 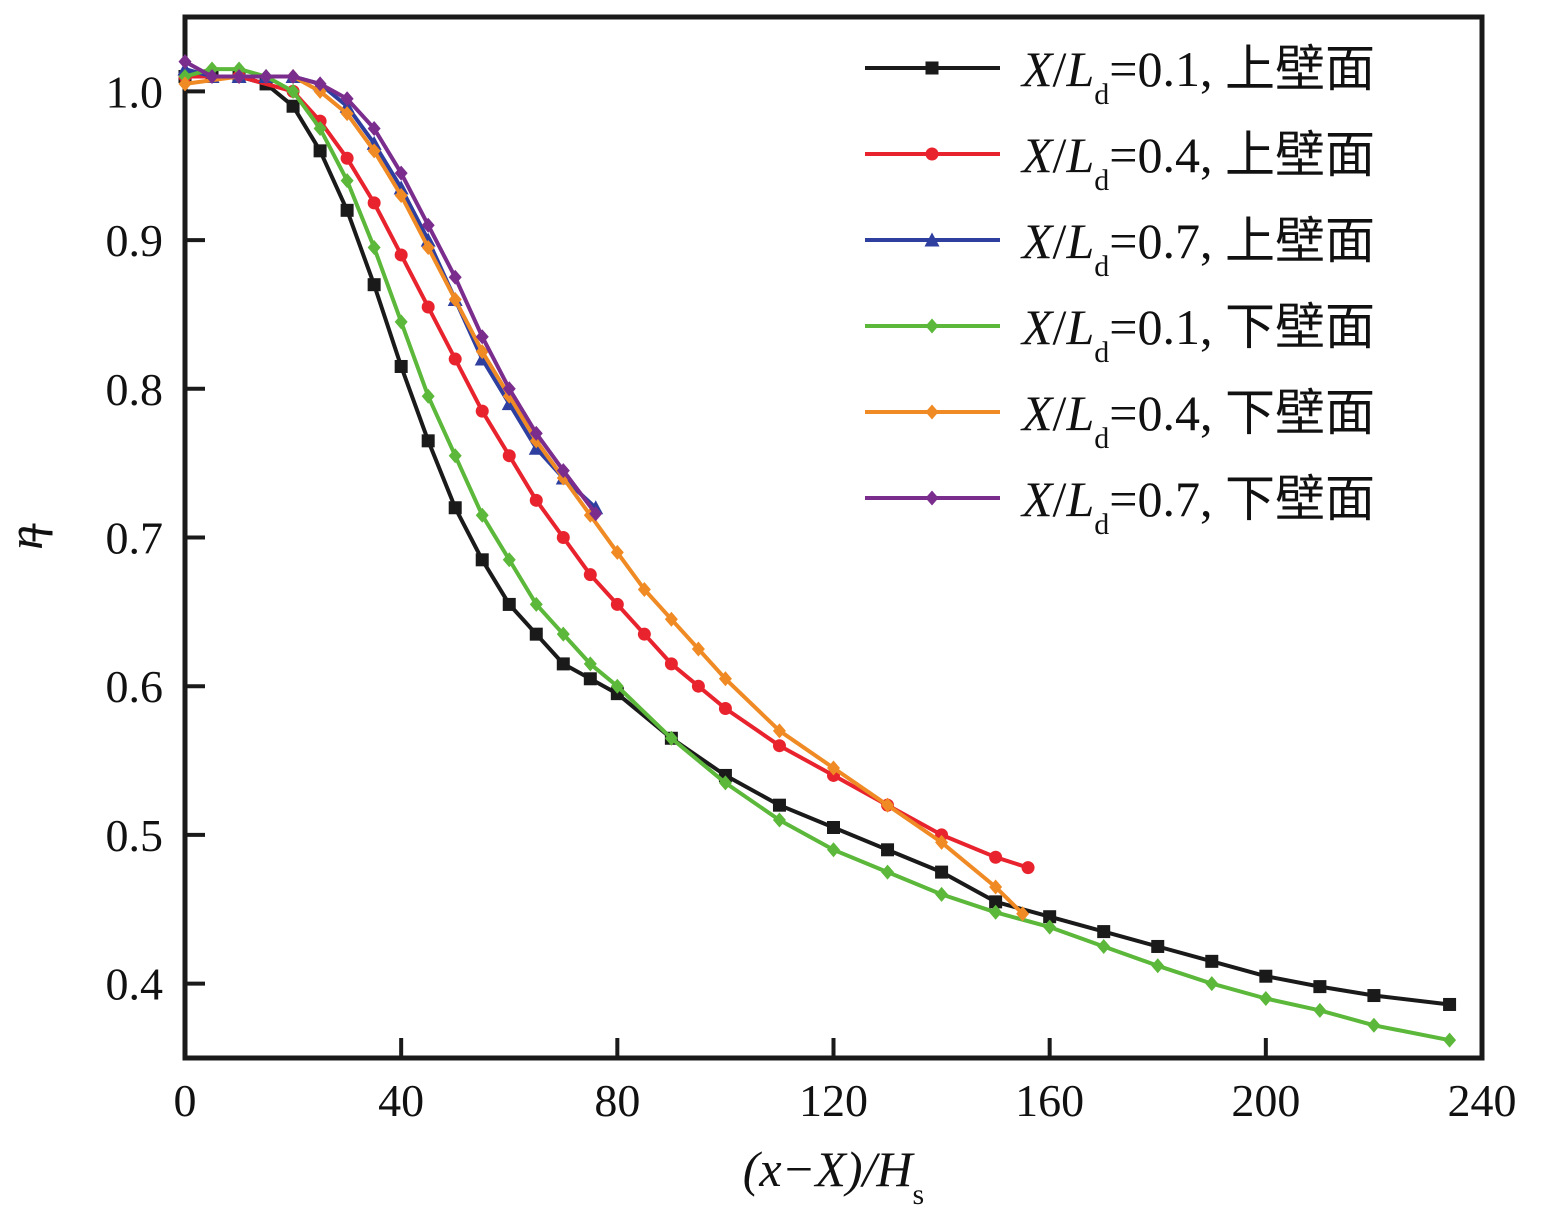 I want to click on x-tick-label: 120, so click(x=833, y=1100).